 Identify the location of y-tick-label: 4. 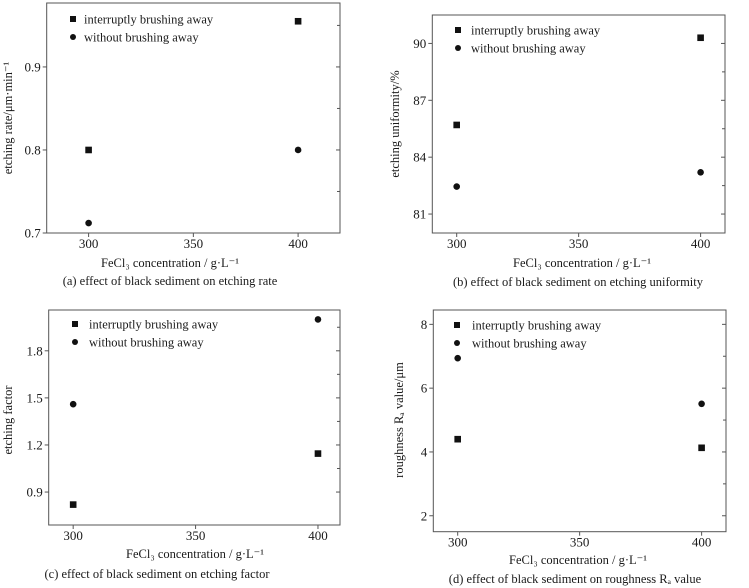
(424, 451).